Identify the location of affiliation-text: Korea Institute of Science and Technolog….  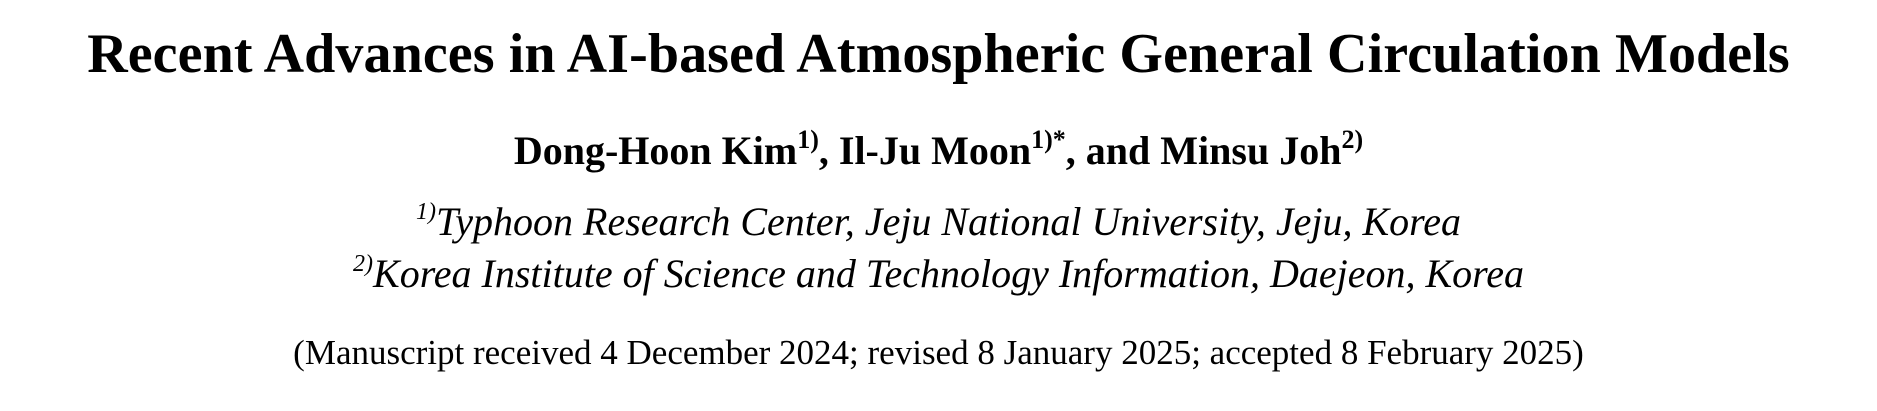
(948, 273).